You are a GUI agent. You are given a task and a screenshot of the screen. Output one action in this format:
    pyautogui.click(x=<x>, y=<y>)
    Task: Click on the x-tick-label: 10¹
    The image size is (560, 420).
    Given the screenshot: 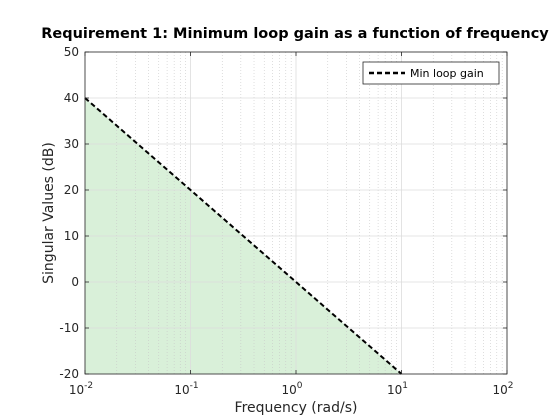 What is the action you would take?
    pyautogui.click(x=397, y=389)
    